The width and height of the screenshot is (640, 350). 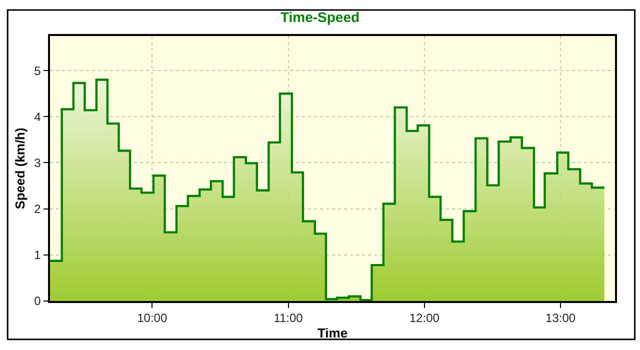 I want to click on y-tick-label: 2, so click(x=38, y=209).